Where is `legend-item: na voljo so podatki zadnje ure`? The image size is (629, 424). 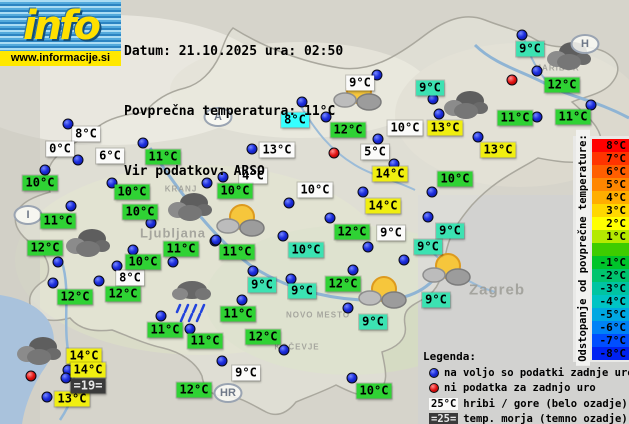
legend-item: na voljo so podatki zadnje ure is located at coordinates (529, 373).